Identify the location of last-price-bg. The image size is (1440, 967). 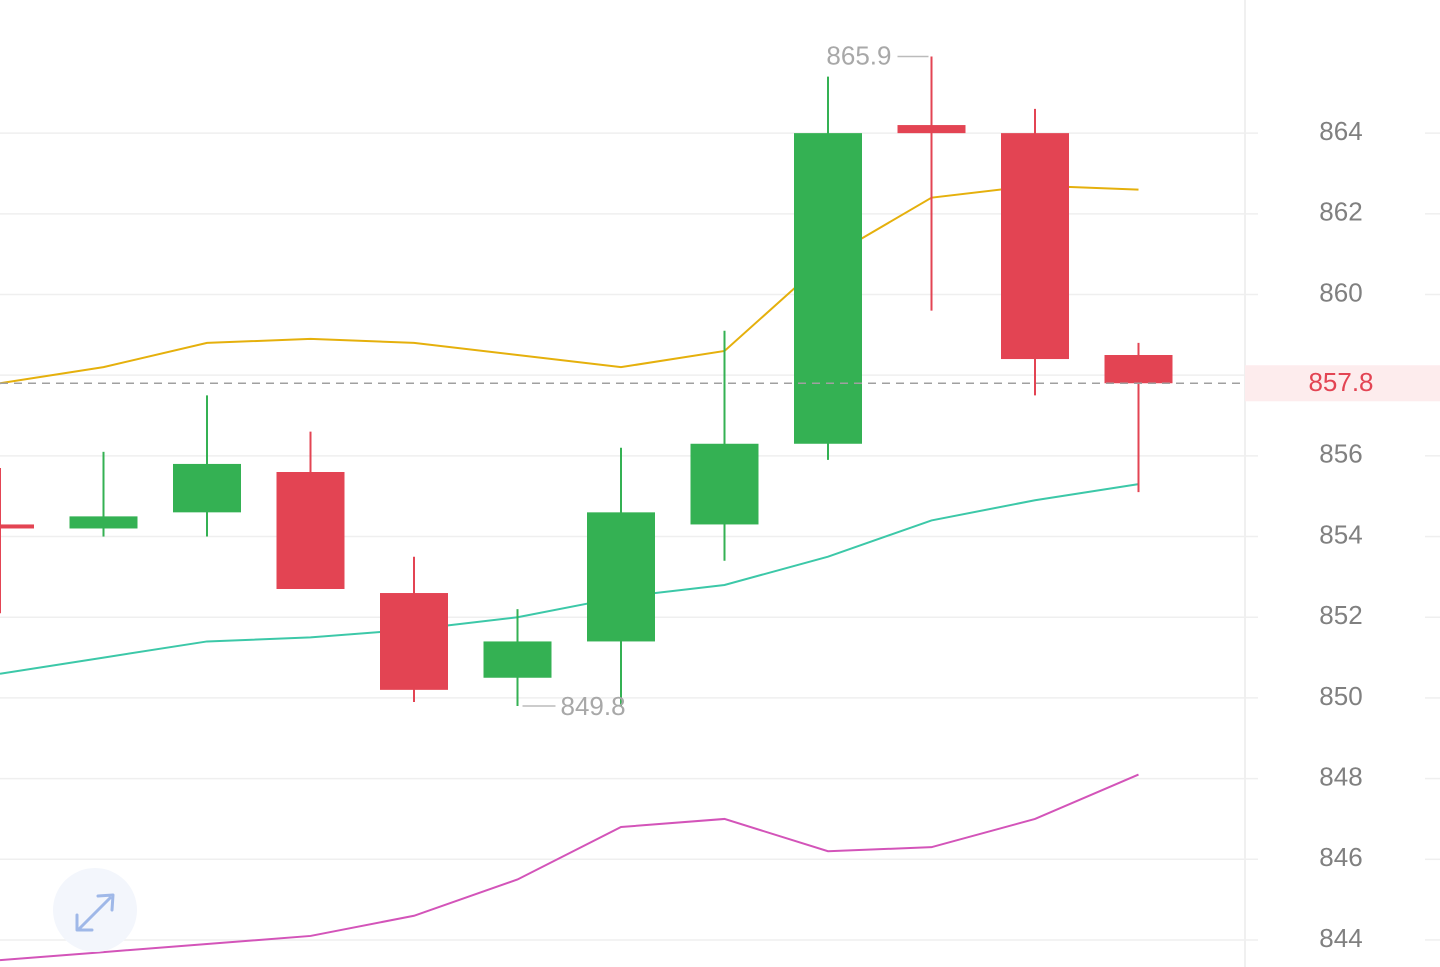
(1342, 383).